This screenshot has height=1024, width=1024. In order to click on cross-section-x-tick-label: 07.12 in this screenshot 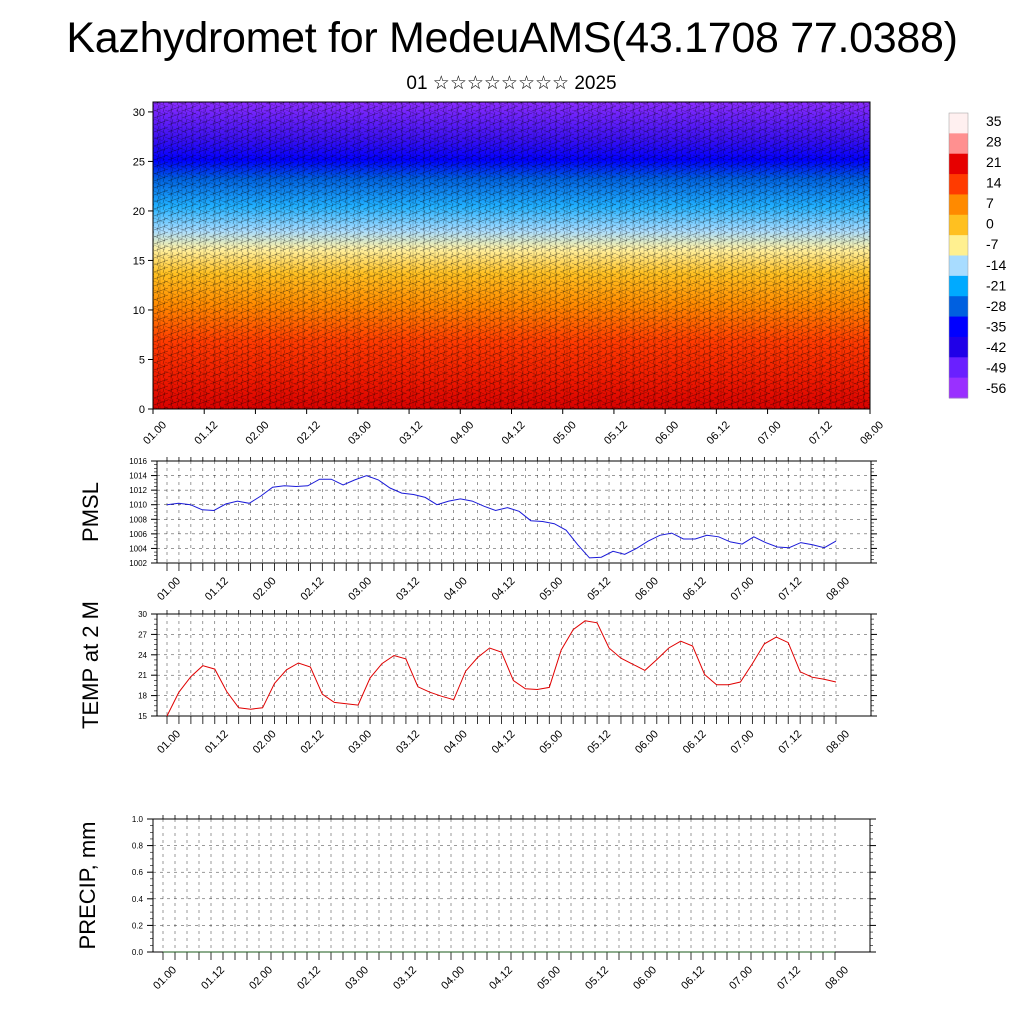, I will do `click(821, 433)`.